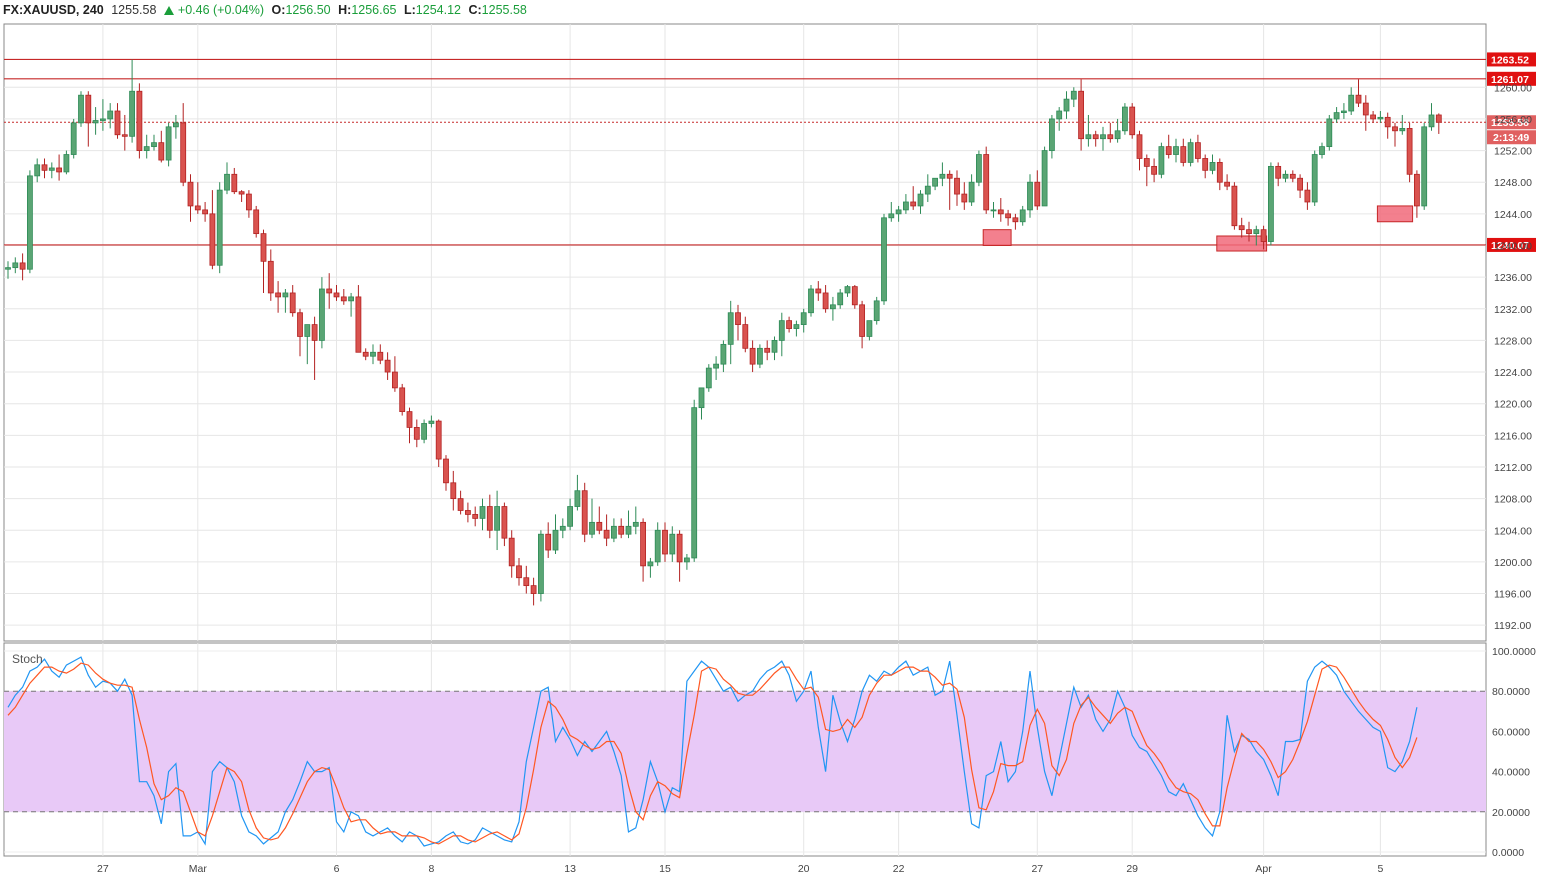 The image size is (1546, 881). I want to click on stoch-tick-label: 80.0000, so click(1511, 692).